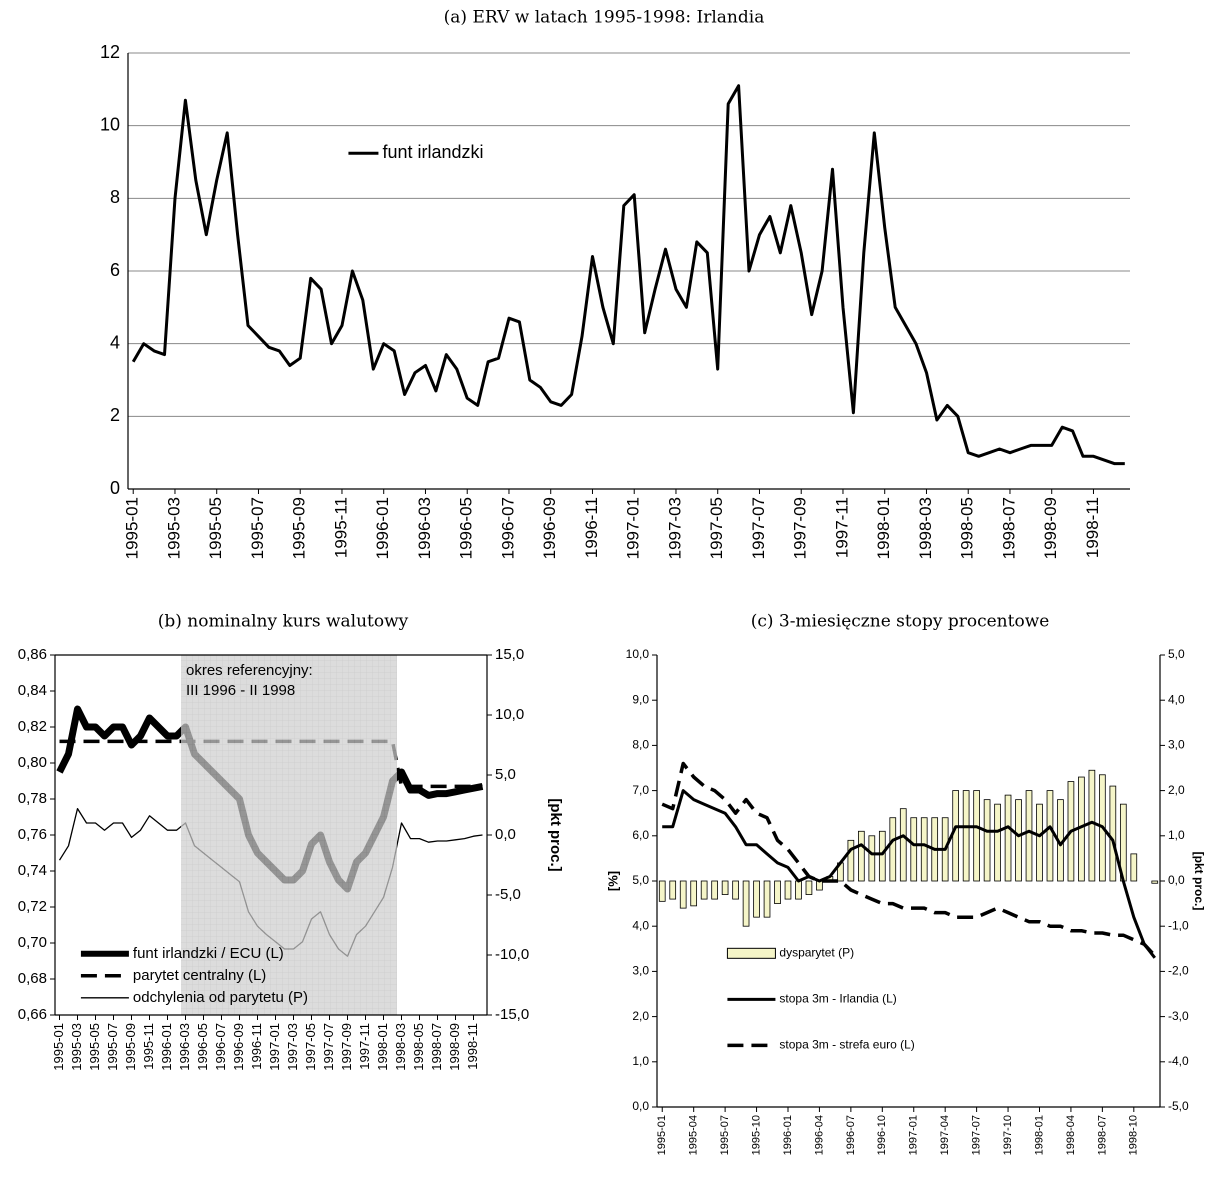  I want to click on x-tick-label: 1996-04, so click(819, 1135).